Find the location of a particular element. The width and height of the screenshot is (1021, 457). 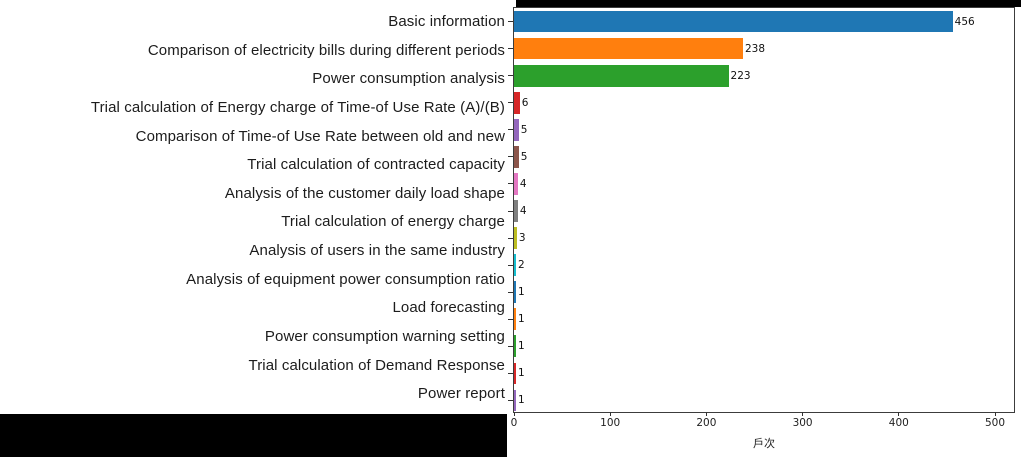

x-axis-tick-label: 400 is located at coordinates (898, 423).